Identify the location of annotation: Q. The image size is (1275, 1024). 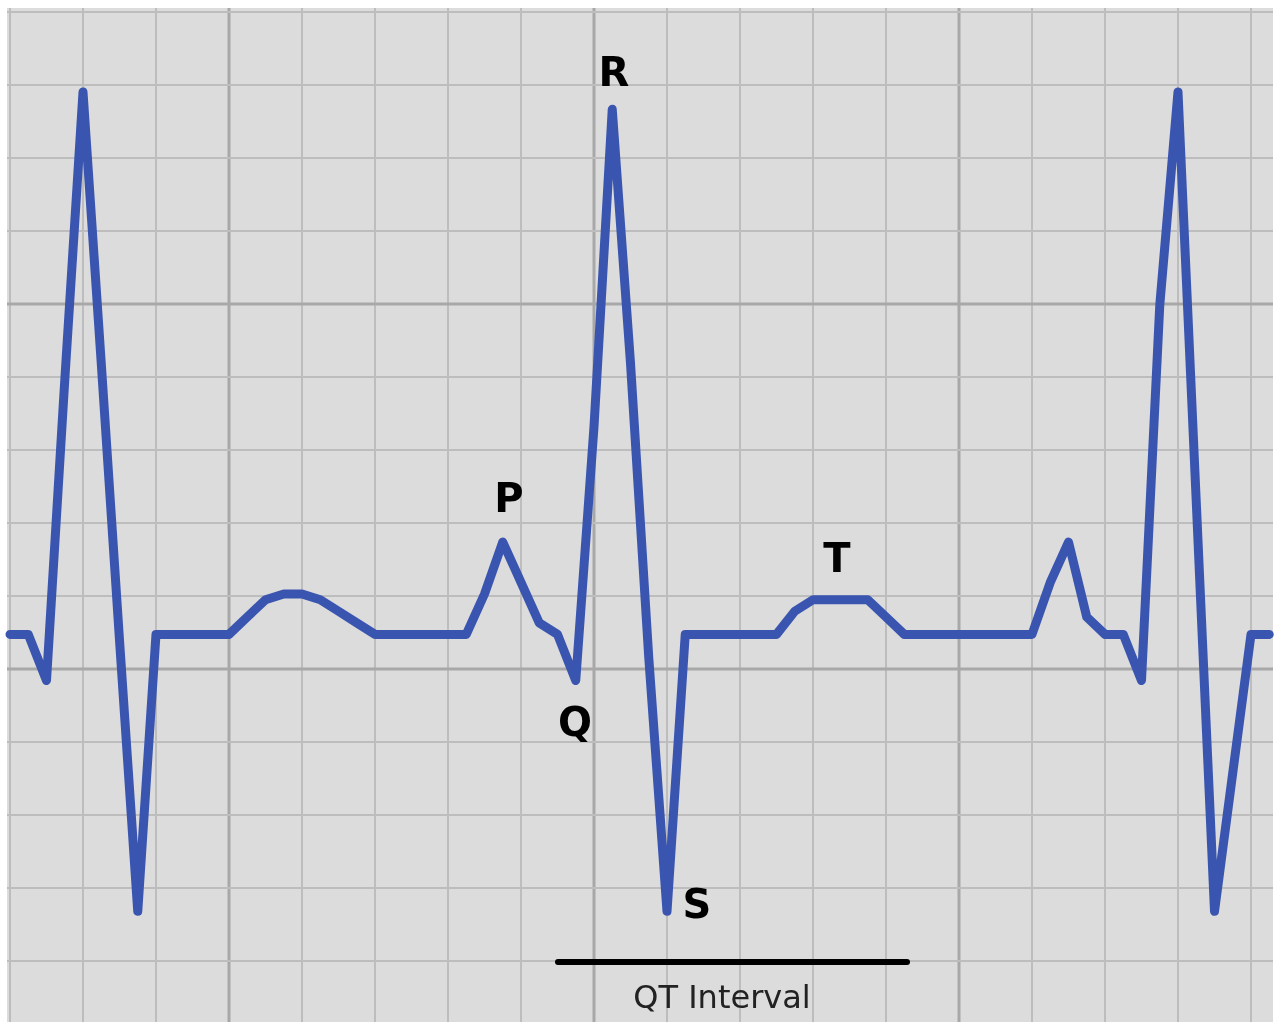
(575, 722).